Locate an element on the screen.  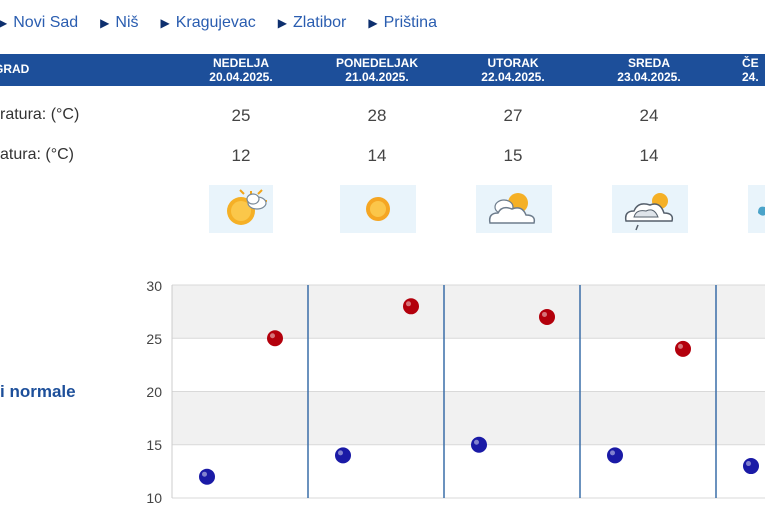
y-tick-label: 15 is located at coordinates (154, 445).